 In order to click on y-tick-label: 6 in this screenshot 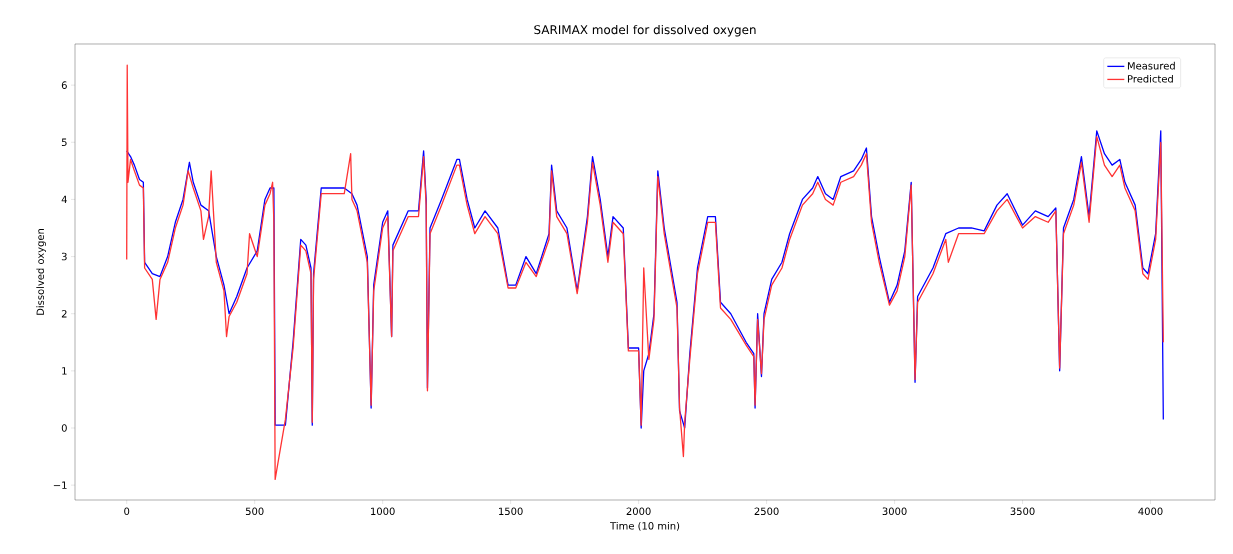, I will do `click(64, 85)`.